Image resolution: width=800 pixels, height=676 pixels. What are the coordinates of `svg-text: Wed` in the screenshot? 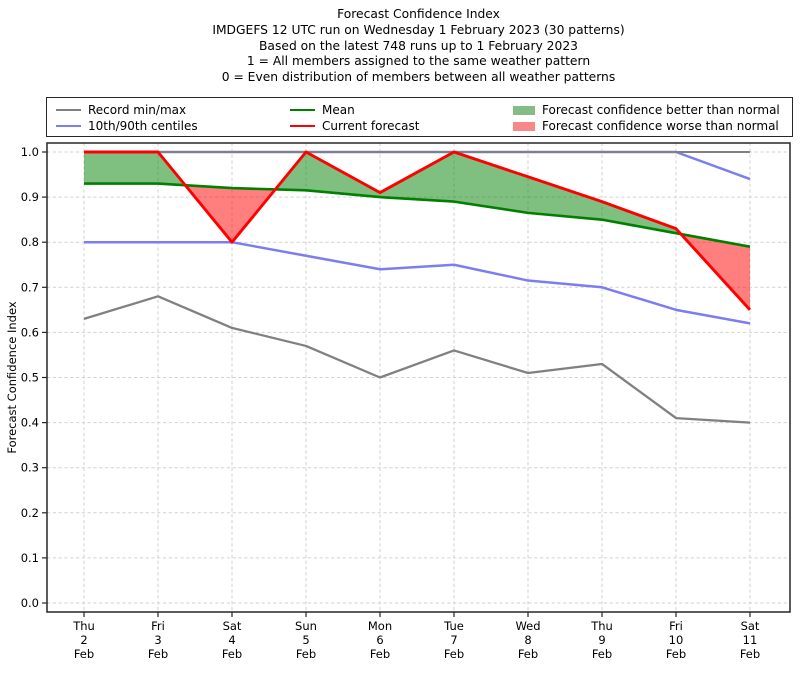 It's located at (527, 626).